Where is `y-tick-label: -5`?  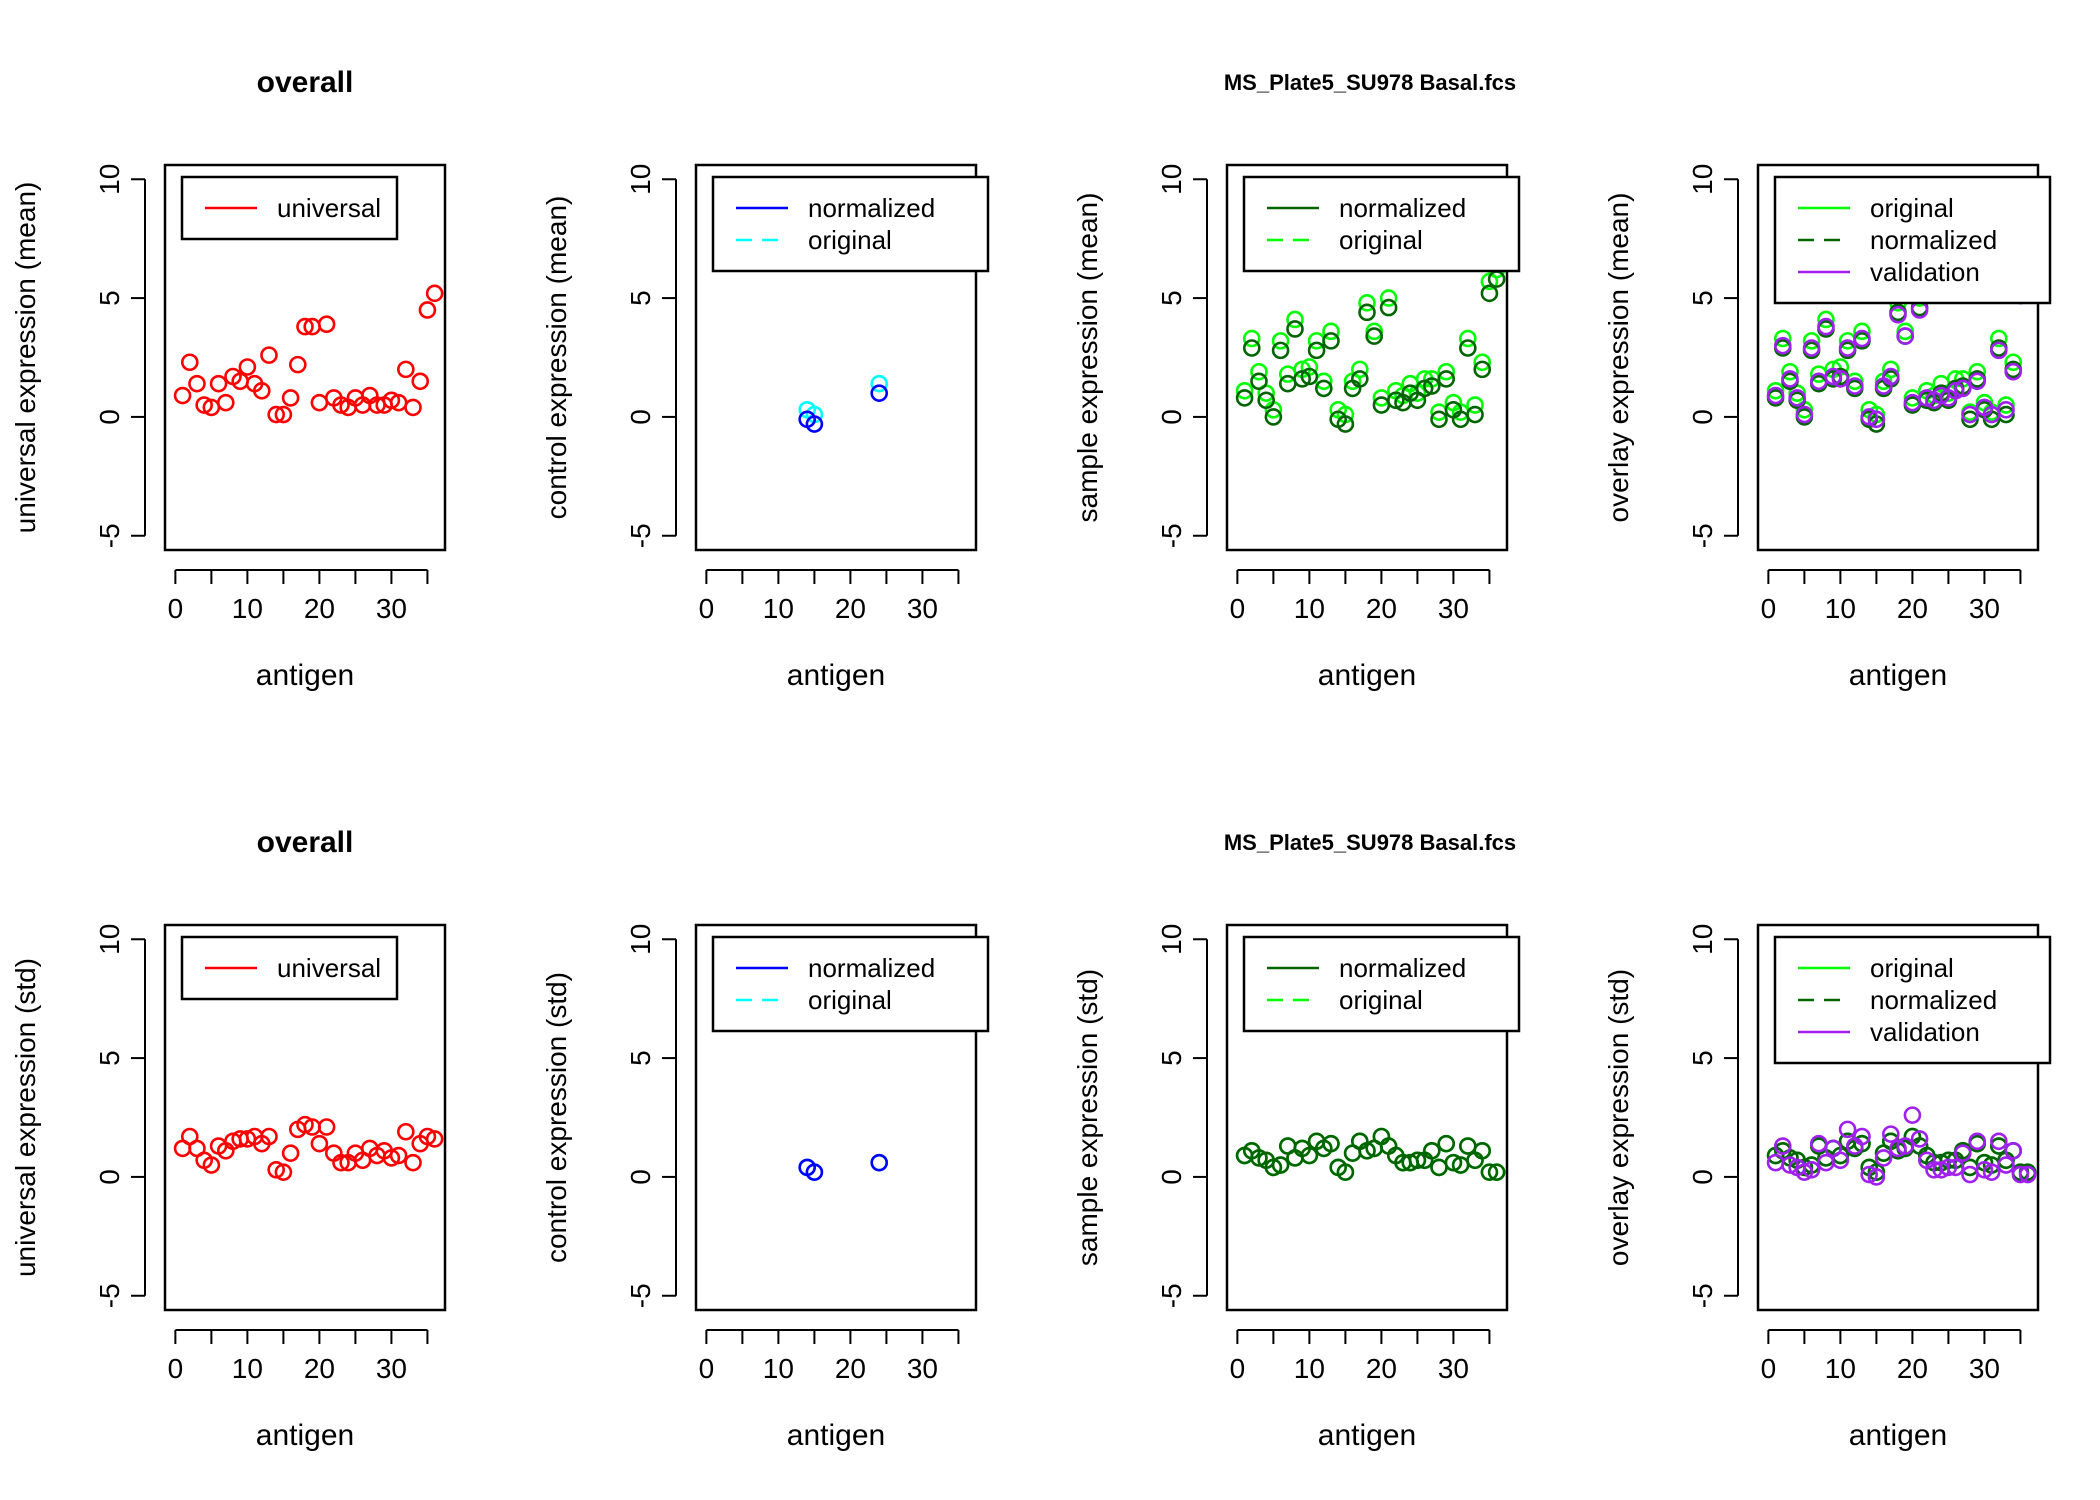
y-tick-label: -5 is located at coordinates (109, 1295).